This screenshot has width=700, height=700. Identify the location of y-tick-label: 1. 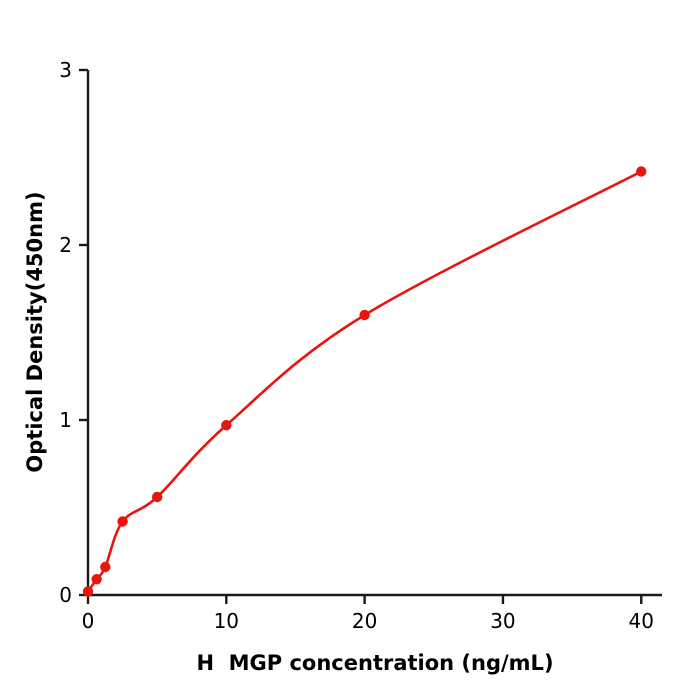
(65, 420).